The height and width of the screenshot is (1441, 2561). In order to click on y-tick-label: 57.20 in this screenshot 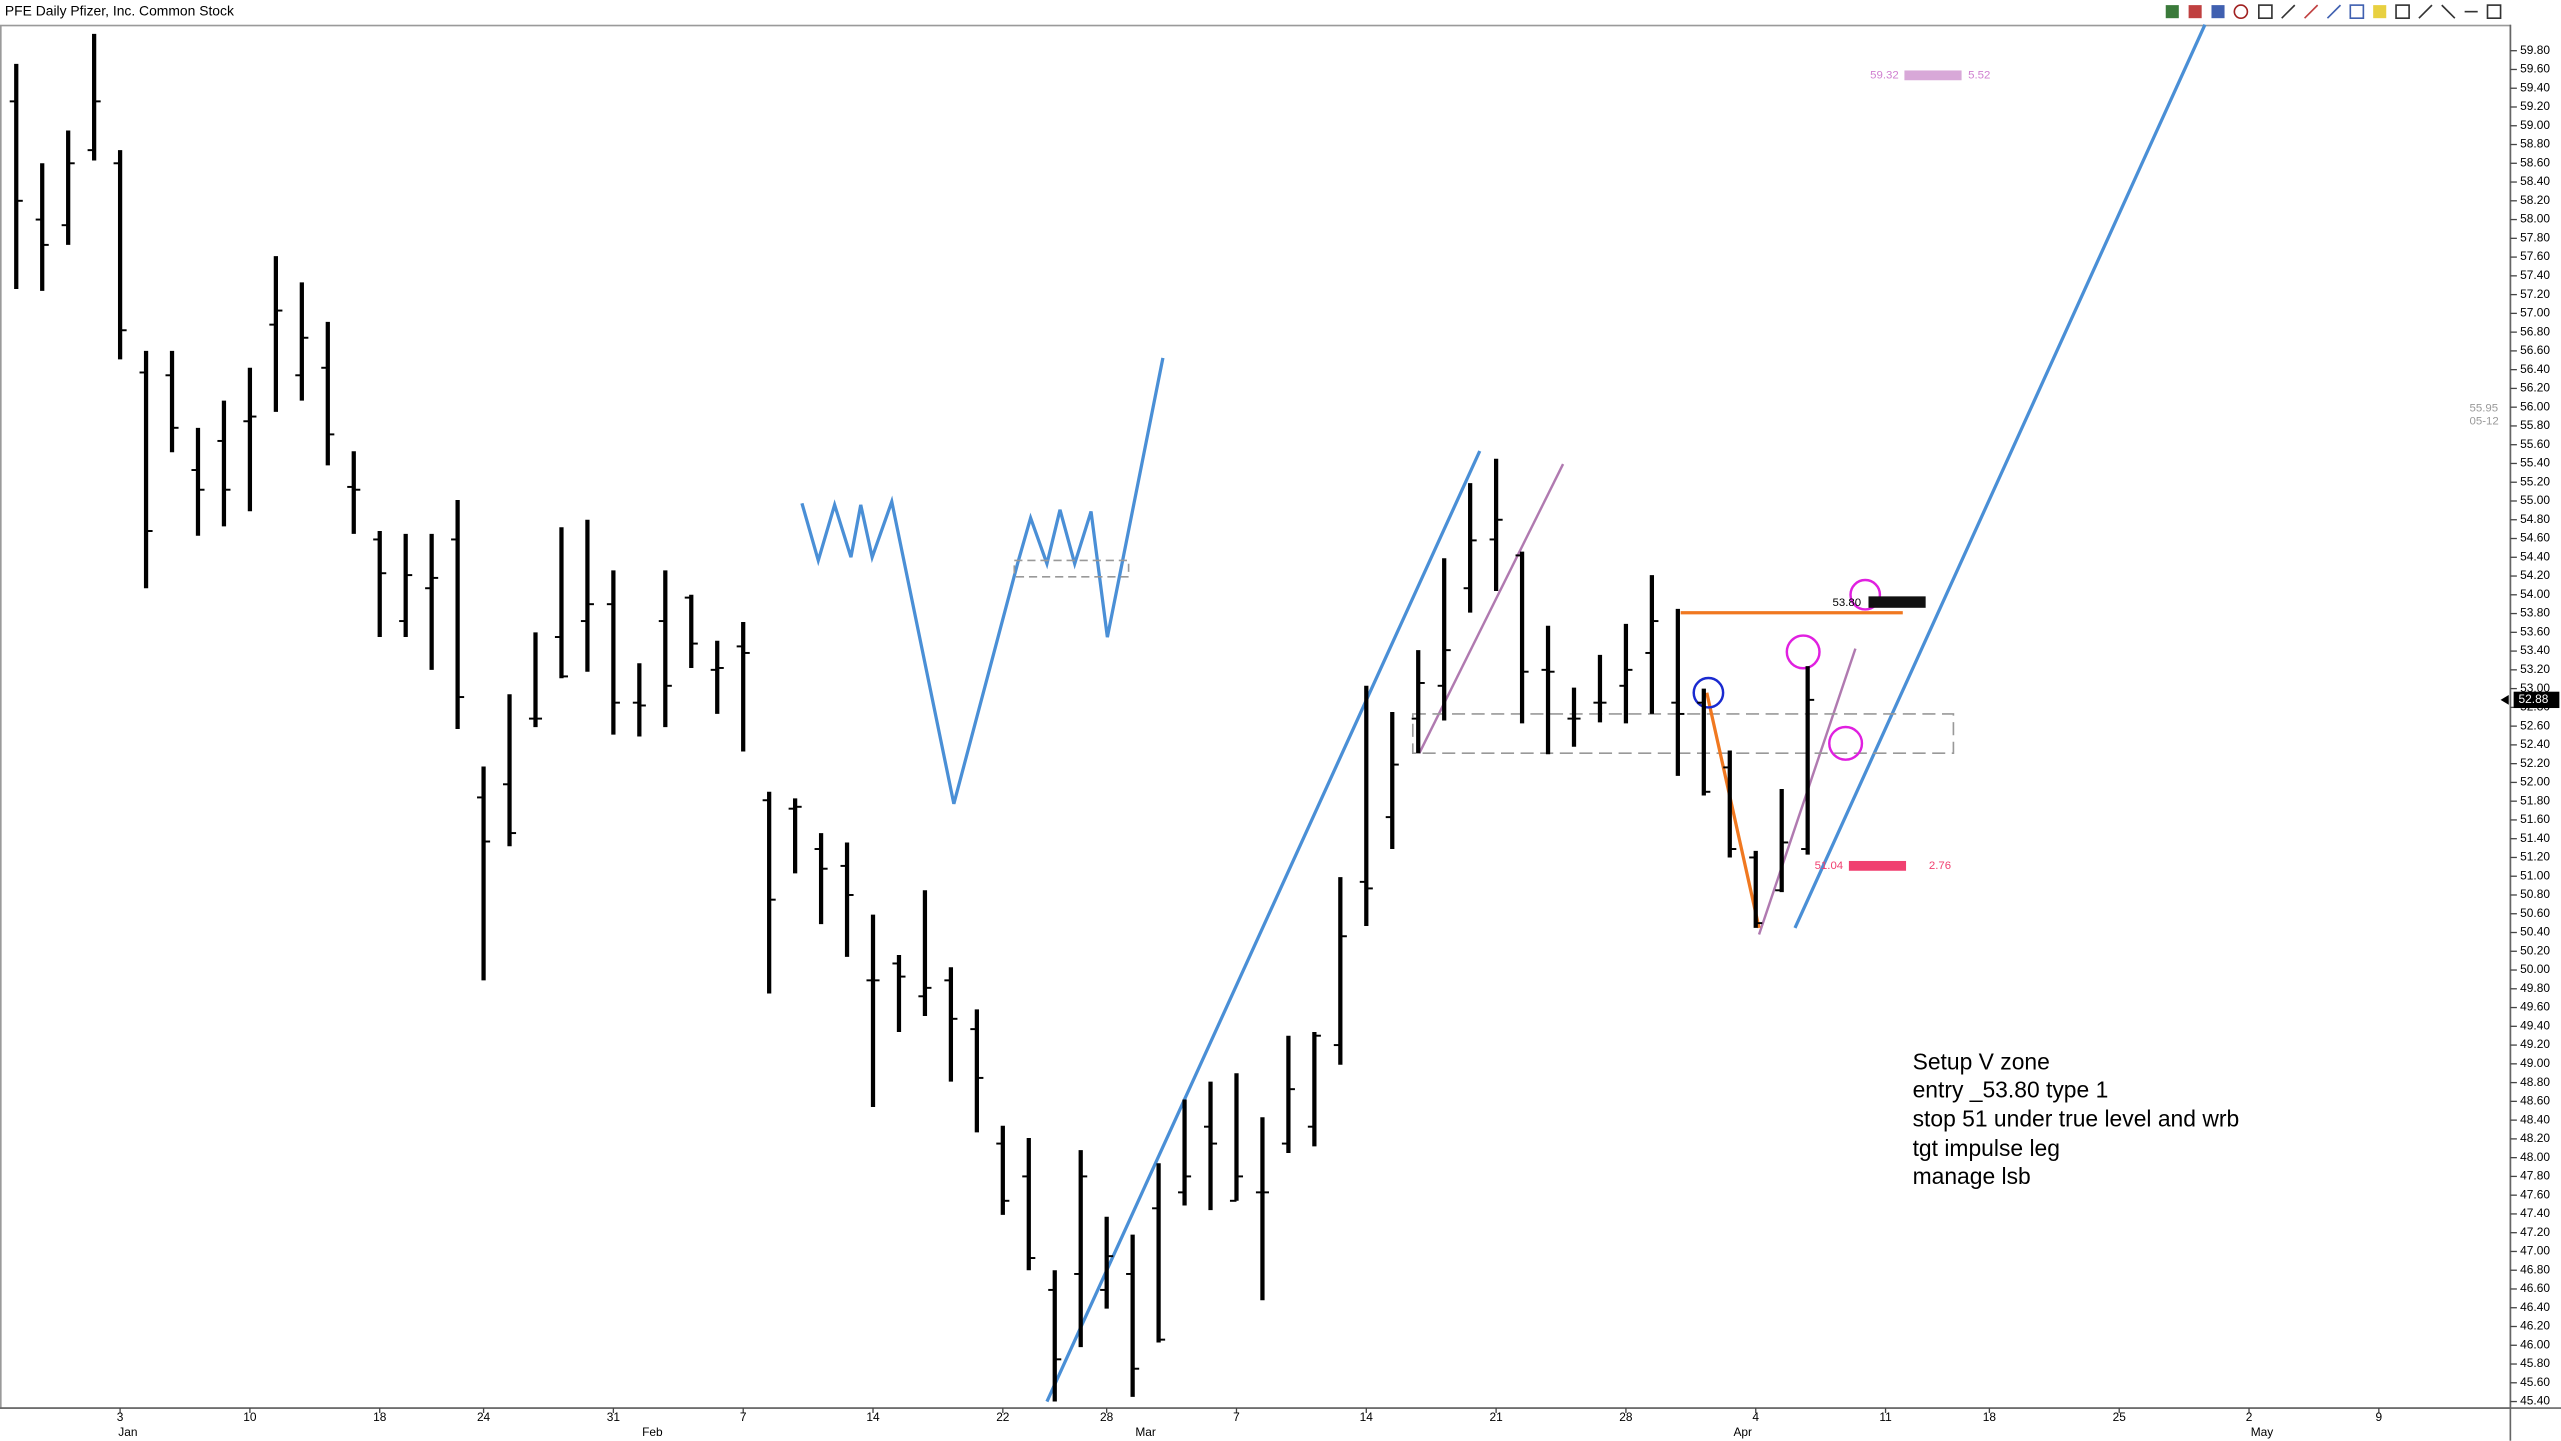, I will do `click(2535, 294)`.